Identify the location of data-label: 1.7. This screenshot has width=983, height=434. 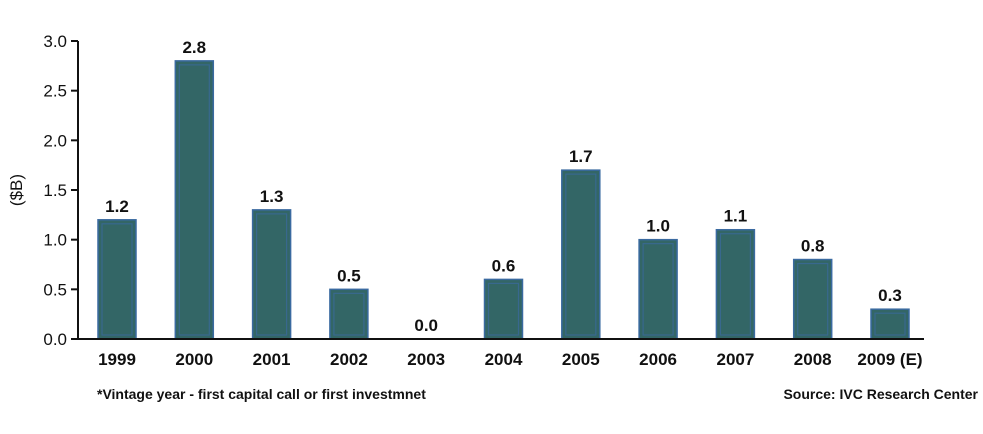
(581, 156).